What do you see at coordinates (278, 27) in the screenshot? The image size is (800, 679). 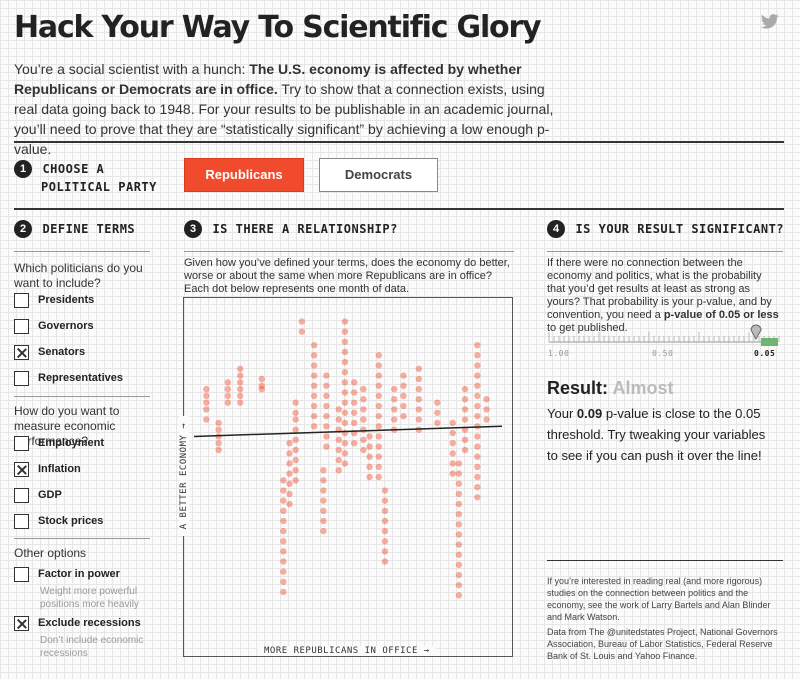 I see `page-title: Hack Your Way To Scientific Glory` at bounding box center [278, 27].